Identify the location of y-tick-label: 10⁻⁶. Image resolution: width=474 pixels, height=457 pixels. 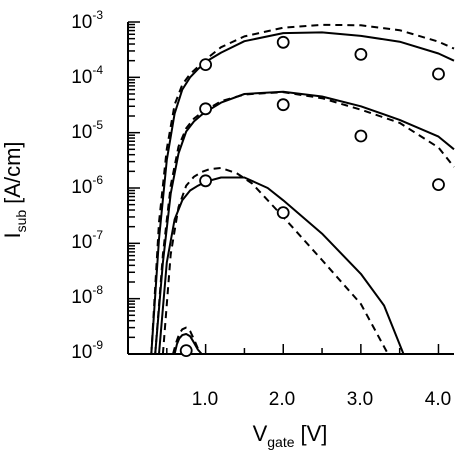
(87, 185).